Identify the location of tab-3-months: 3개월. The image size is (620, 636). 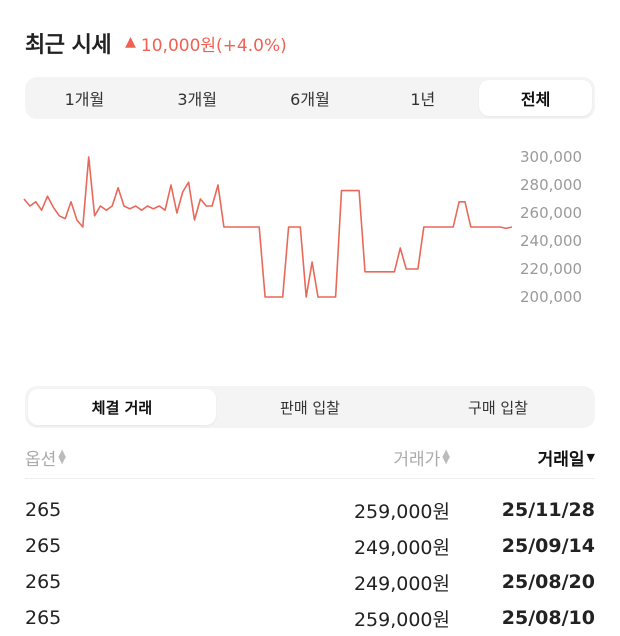
(197, 99).